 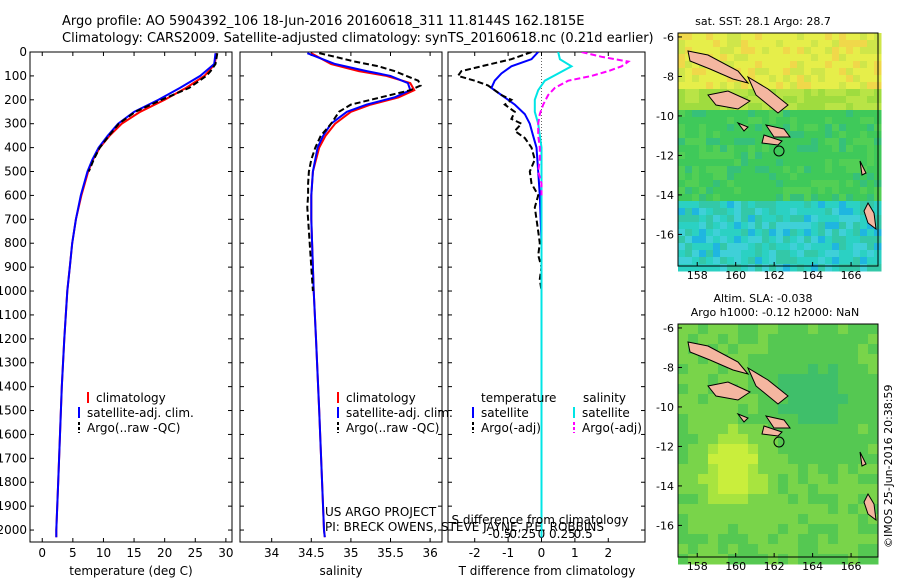 What do you see at coordinates (762, 298) in the screenshot?
I see `sla-map-title-line1: Altim. SLA: -0.038` at bounding box center [762, 298].